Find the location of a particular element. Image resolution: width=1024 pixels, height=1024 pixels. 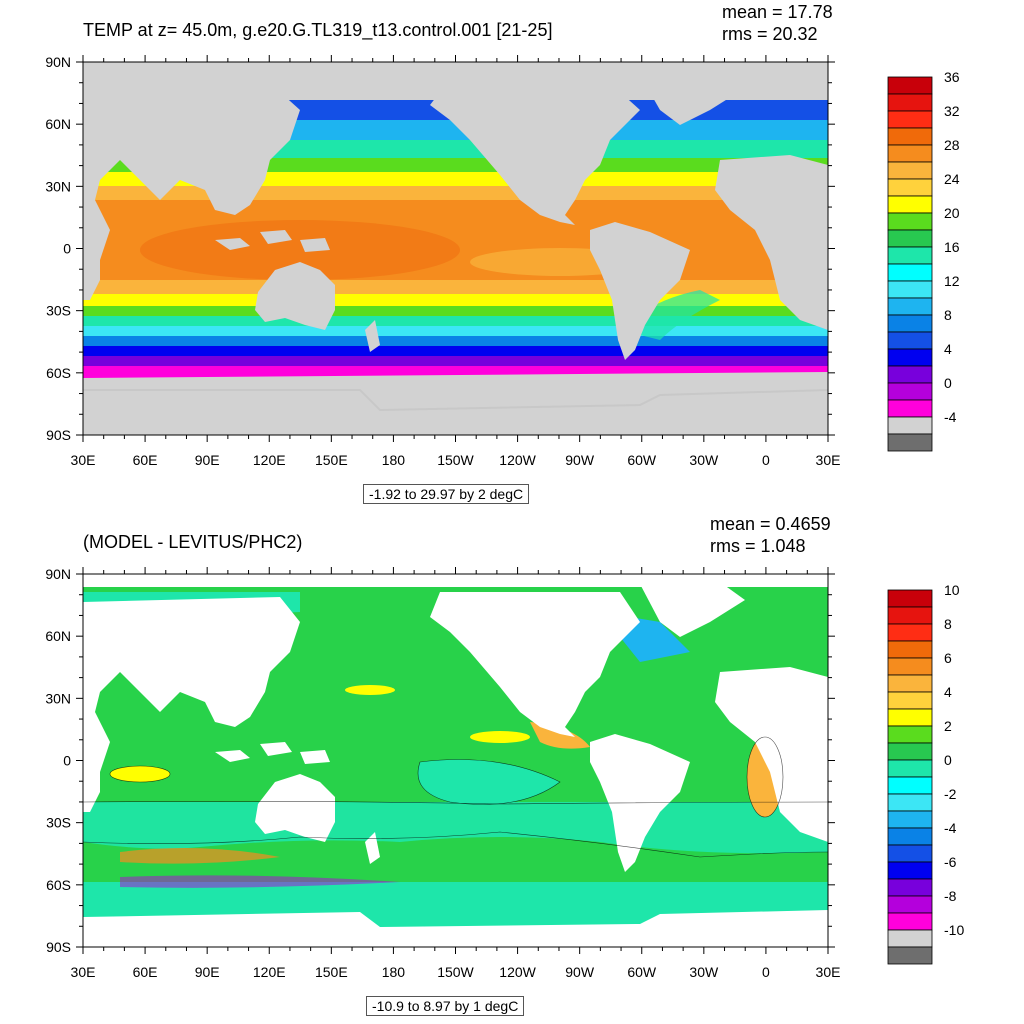

south-america-land is located at coordinates (640, 291).